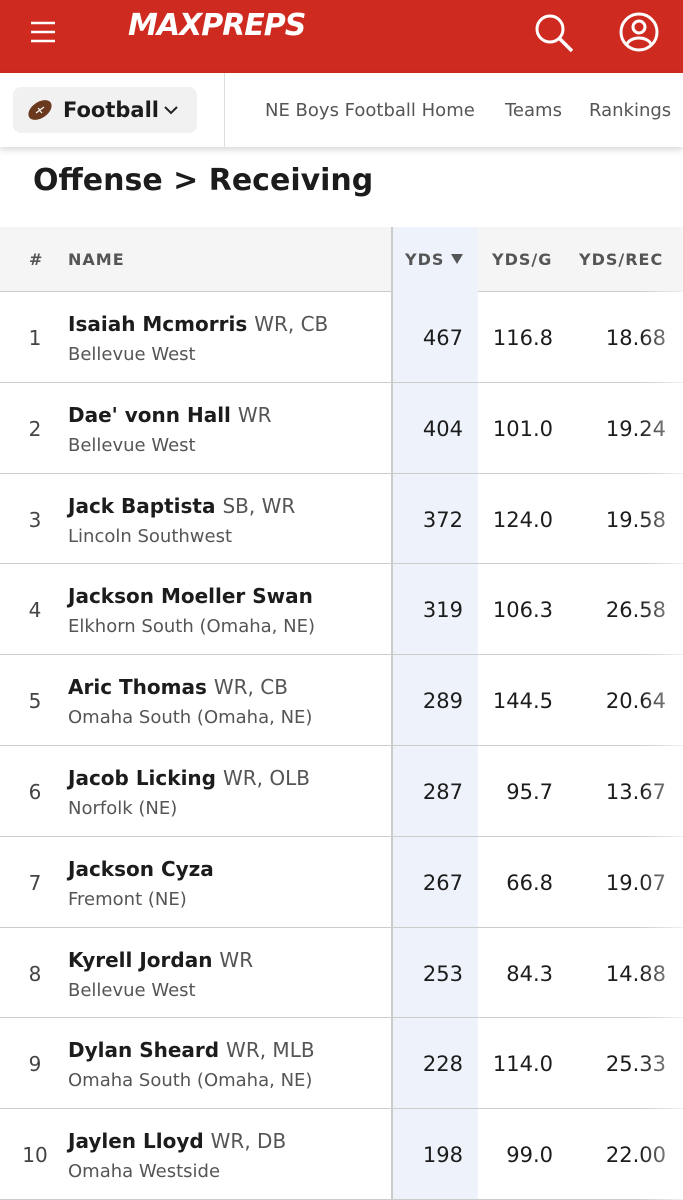 This screenshot has width=683, height=1200. What do you see at coordinates (529, 792) in the screenshot?
I see `yds-per-game: 95.7` at bounding box center [529, 792].